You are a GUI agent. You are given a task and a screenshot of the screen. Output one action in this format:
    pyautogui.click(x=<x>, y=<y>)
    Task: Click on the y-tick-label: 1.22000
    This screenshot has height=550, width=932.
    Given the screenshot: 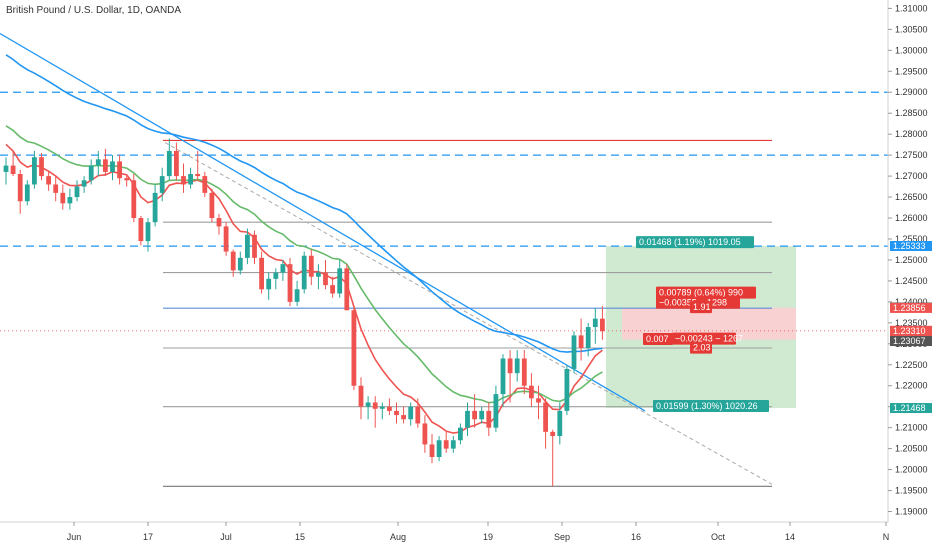 What is the action you would take?
    pyautogui.click(x=911, y=386)
    